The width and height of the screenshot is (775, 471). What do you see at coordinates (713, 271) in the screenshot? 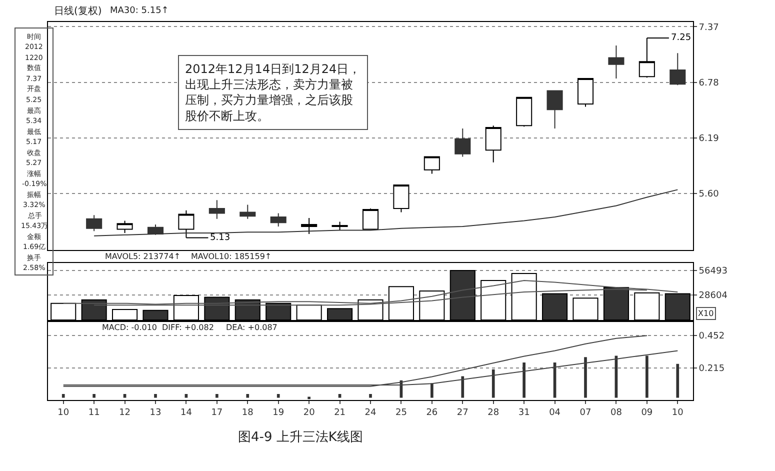
I see `y-tick-label: 56493` at bounding box center [713, 271].